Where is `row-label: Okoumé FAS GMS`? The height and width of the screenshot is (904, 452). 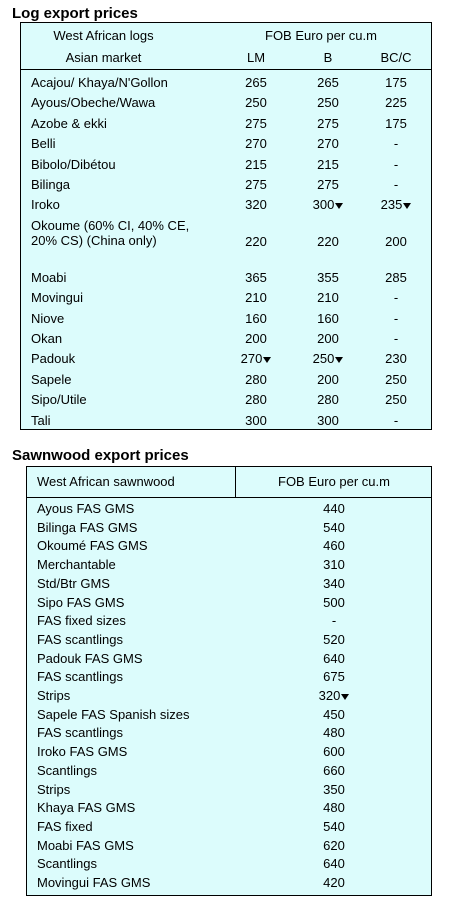 row-label: Okoumé FAS GMS is located at coordinates (92, 546).